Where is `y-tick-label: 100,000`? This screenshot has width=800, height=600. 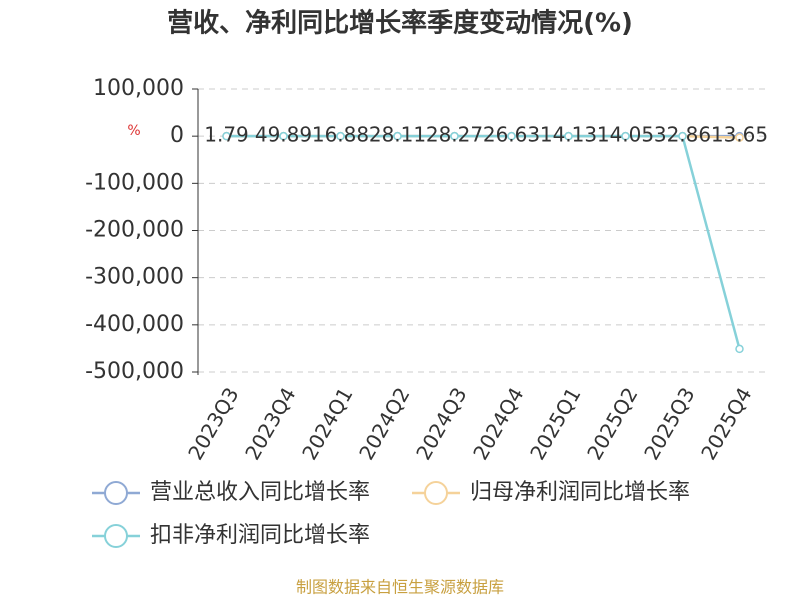
y-tick-label: 100,000 is located at coordinates (138, 88).